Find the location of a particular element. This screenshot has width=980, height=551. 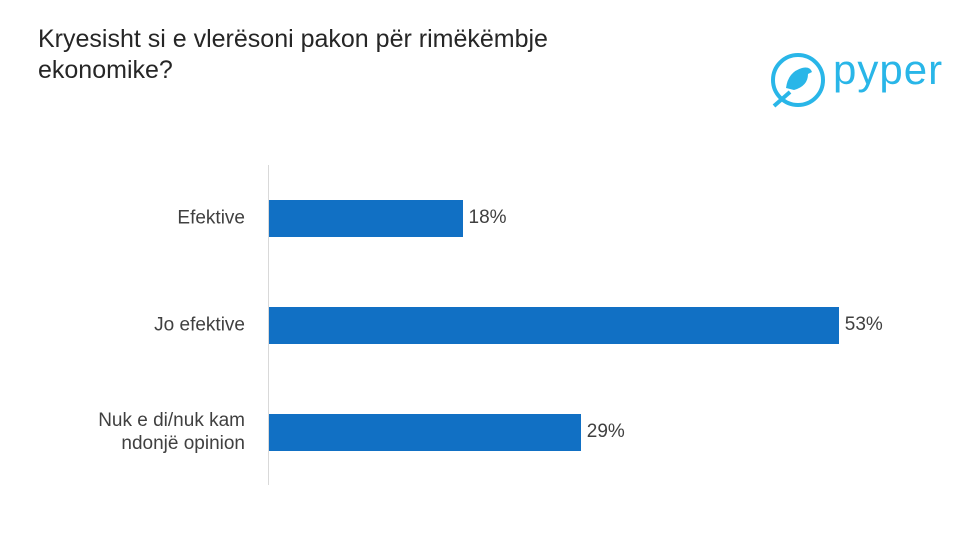

category-label: Jo efektive is located at coordinates (199, 325).